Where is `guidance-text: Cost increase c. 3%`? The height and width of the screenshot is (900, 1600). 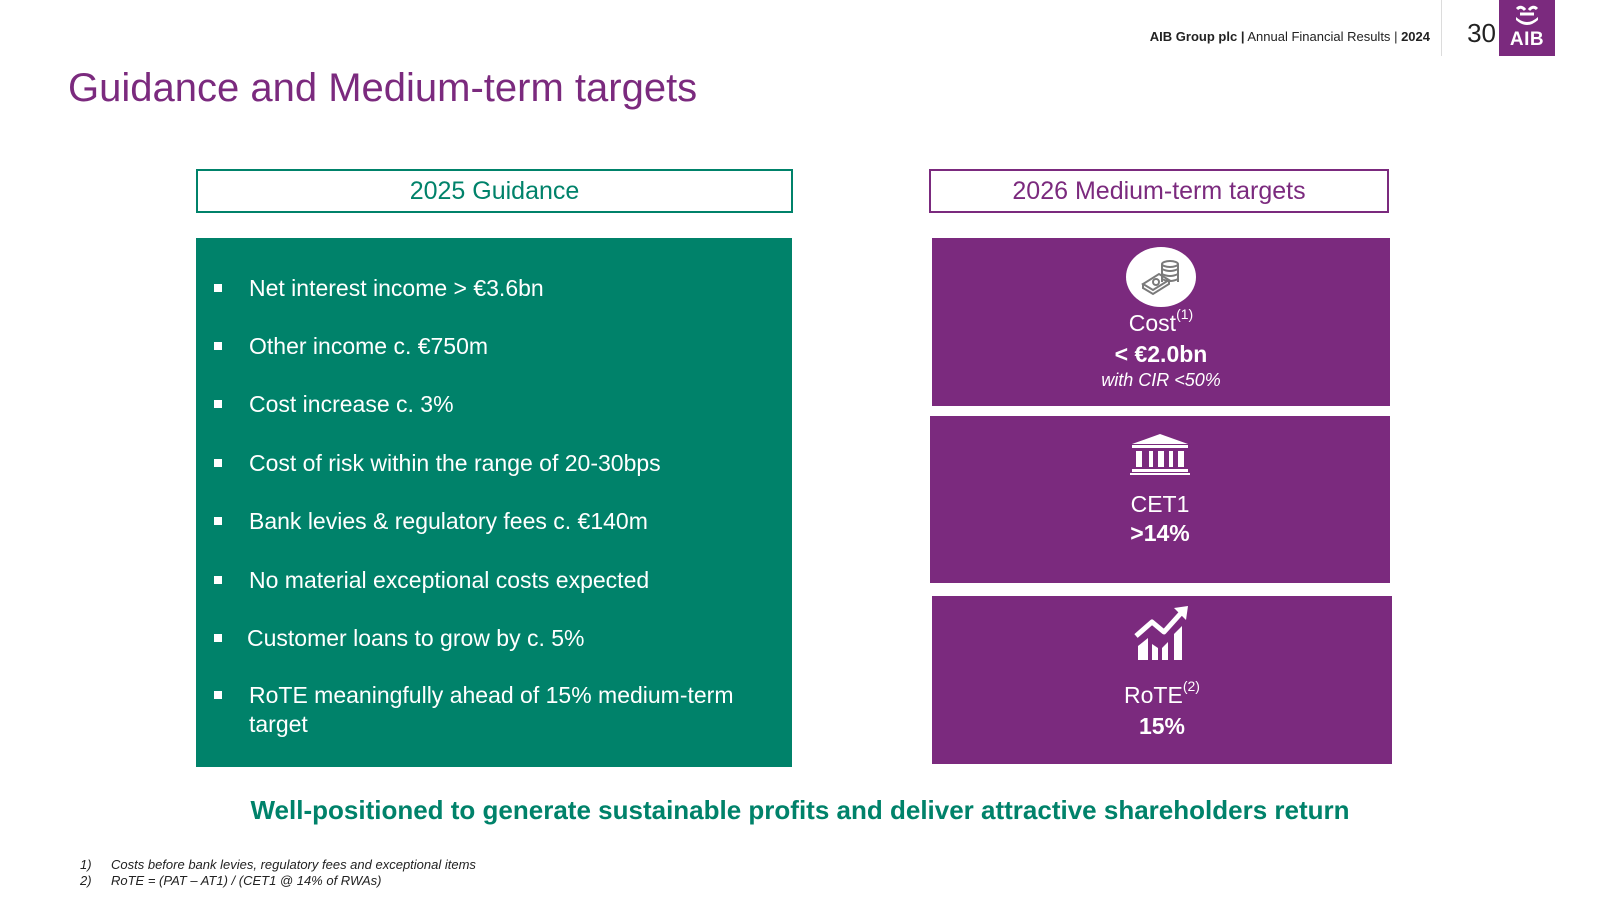
guidance-text: Cost increase c. 3% is located at coordinates (351, 404).